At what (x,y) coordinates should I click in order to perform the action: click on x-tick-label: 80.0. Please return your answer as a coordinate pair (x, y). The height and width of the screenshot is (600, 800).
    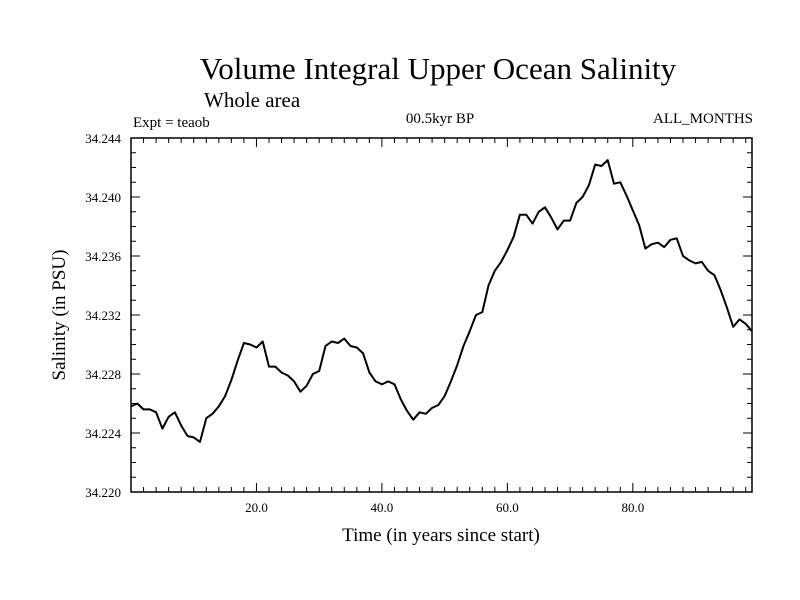
    Looking at the image, I should click on (632, 507).